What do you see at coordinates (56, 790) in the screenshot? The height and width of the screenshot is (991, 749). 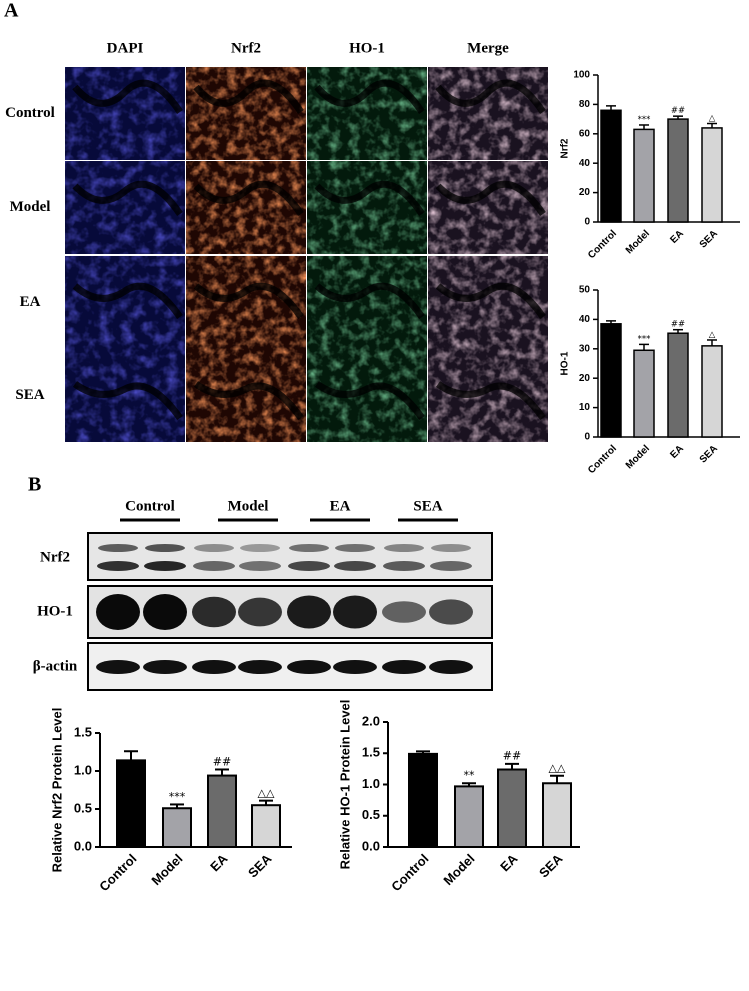 I see `y-axis-label: Relative Nrf2 Protein Level` at bounding box center [56, 790].